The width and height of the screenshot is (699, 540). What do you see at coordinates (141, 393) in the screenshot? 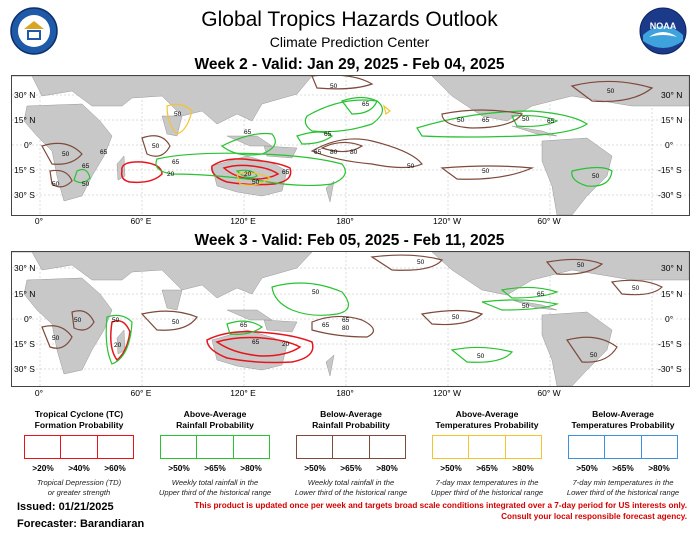
I see `week3-lon-1: 60° E` at bounding box center [141, 393].